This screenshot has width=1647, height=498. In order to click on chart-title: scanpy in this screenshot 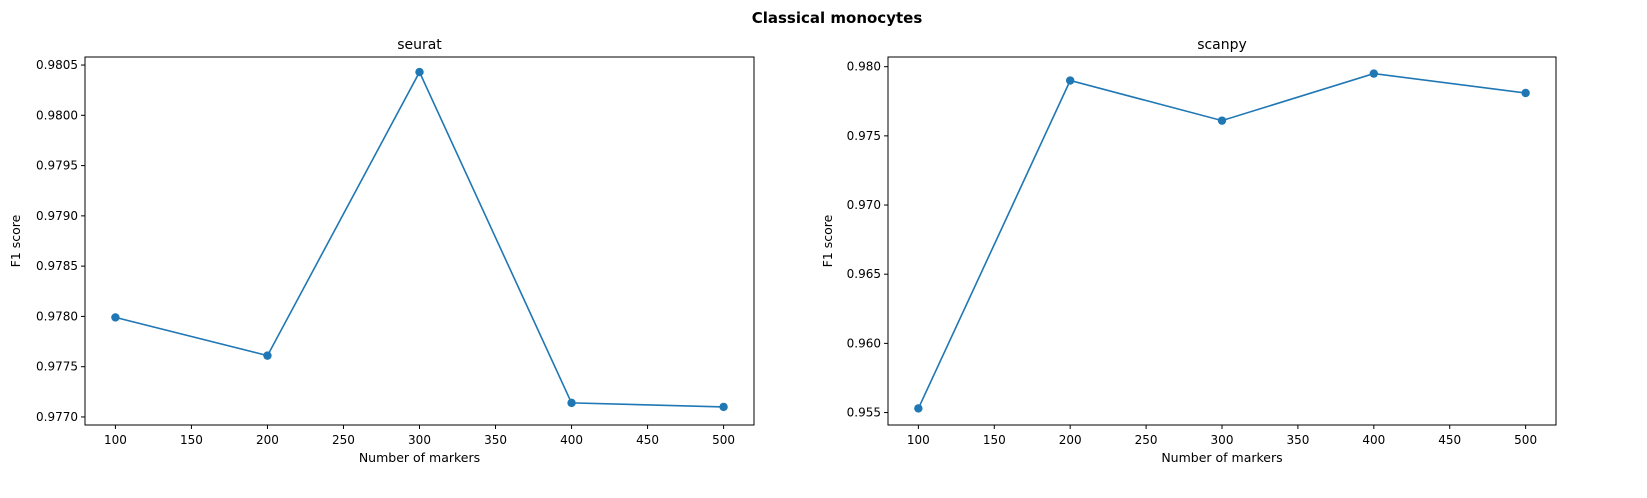, I will do `click(1222, 45)`.